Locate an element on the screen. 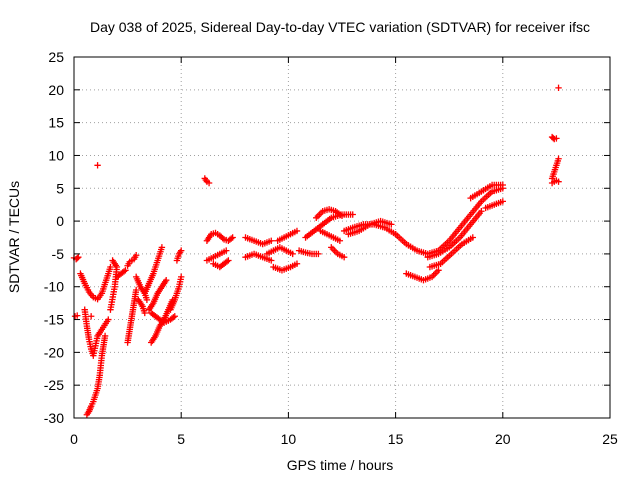 Image resolution: width=640 pixels, height=480 pixels. y-tick-label: -20 is located at coordinates (54, 352).